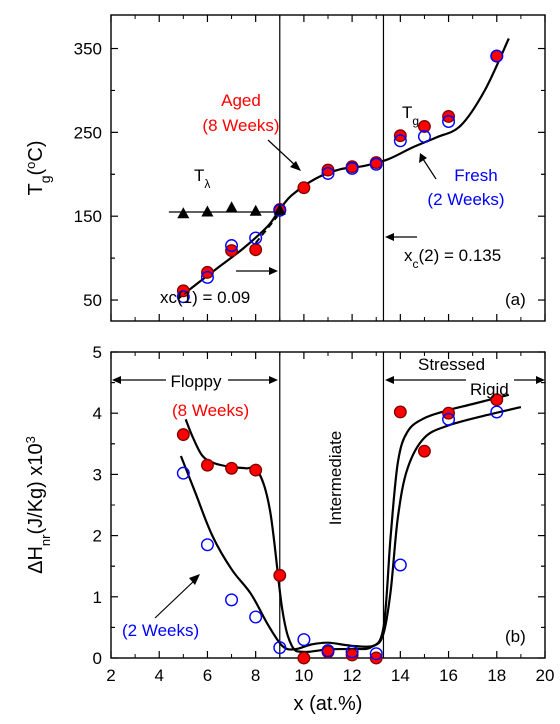 This screenshot has width=560, height=724. I want to click on panel-b-ytick-label: 4, so click(97, 413).